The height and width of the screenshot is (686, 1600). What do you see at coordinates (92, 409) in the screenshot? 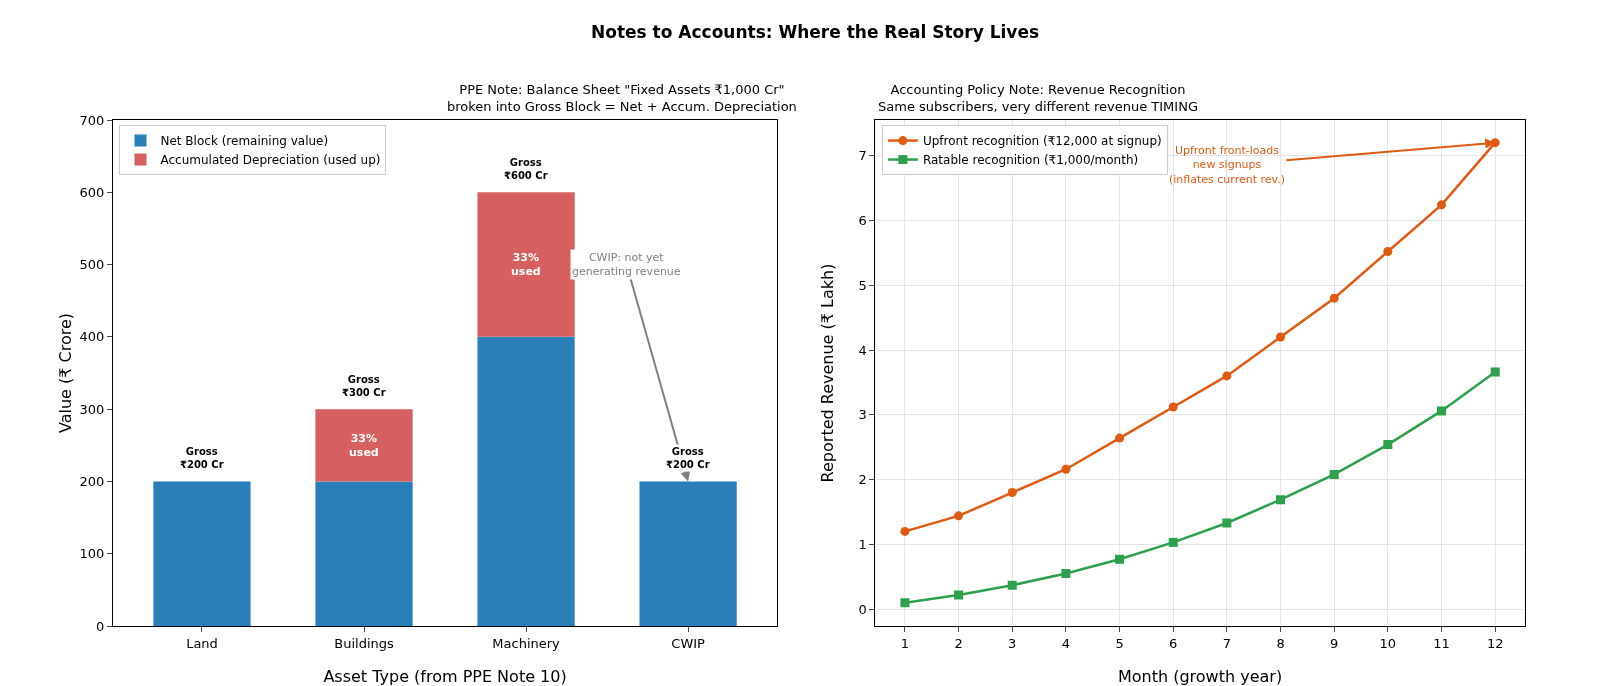
I see `y-tick-label: 300` at bounding box center [92, 409].